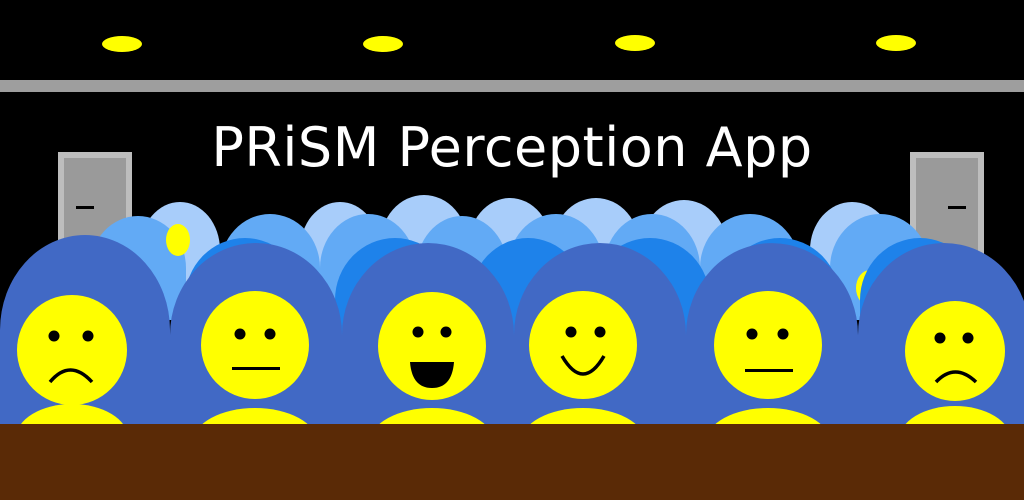  Describe the element at coordinates (512, 147) in the screenshot. I see `app-title: PRiSM Perception App` at that location.